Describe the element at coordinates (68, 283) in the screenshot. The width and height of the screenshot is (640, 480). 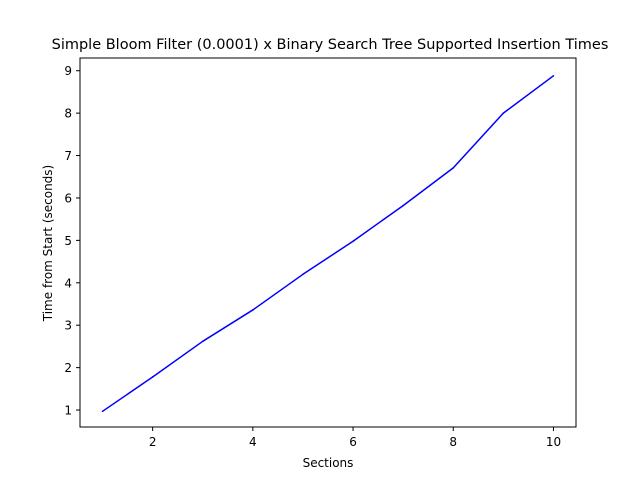
I see `y-tick-label: 4` at that location.